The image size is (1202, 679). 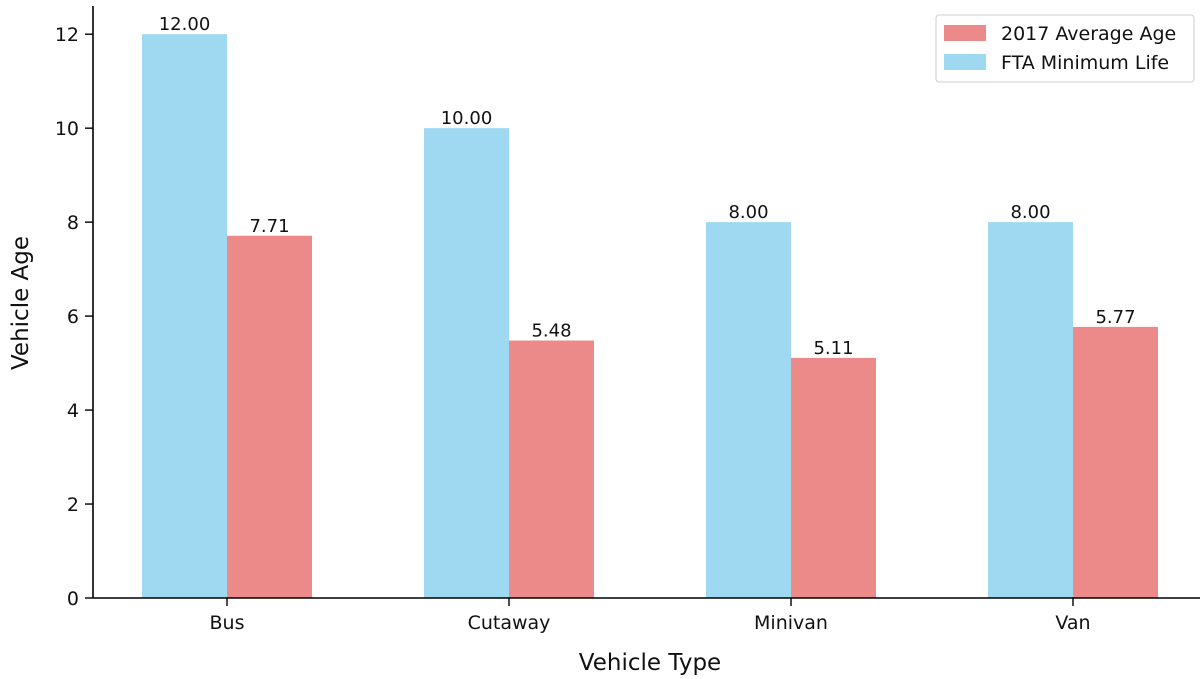 I want to click on value-label: 5.77, so click(x=1115, y=317).